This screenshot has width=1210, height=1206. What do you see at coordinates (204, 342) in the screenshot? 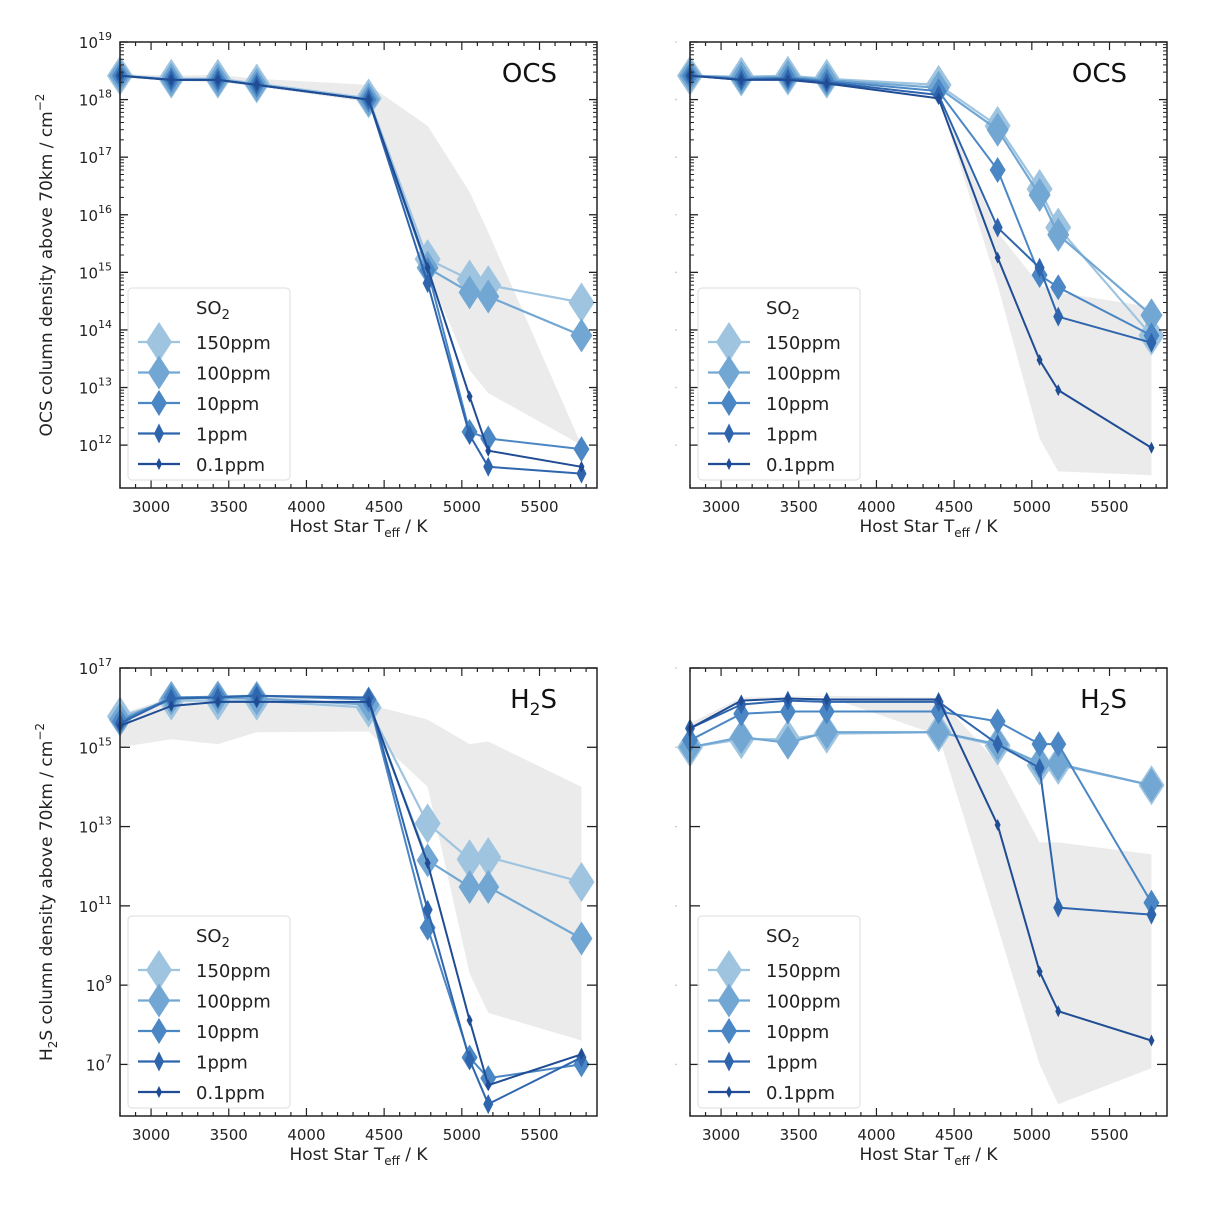
I see `legend-entry-150ppm: 150ppm` at bounding box center [204, 342].